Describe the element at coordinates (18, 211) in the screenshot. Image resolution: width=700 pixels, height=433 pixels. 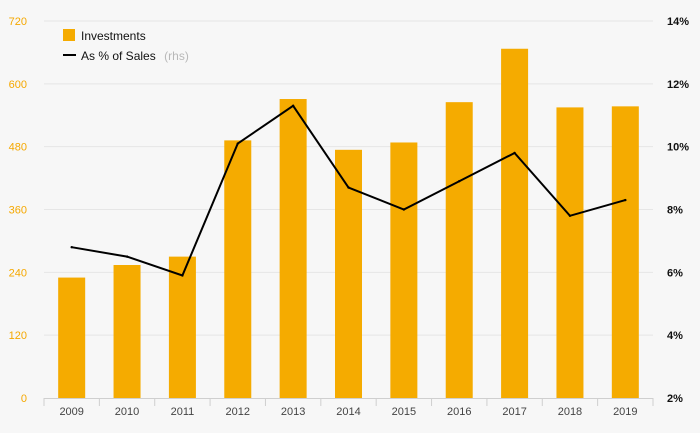
I see `y-left-tick-label: 360` at that location.